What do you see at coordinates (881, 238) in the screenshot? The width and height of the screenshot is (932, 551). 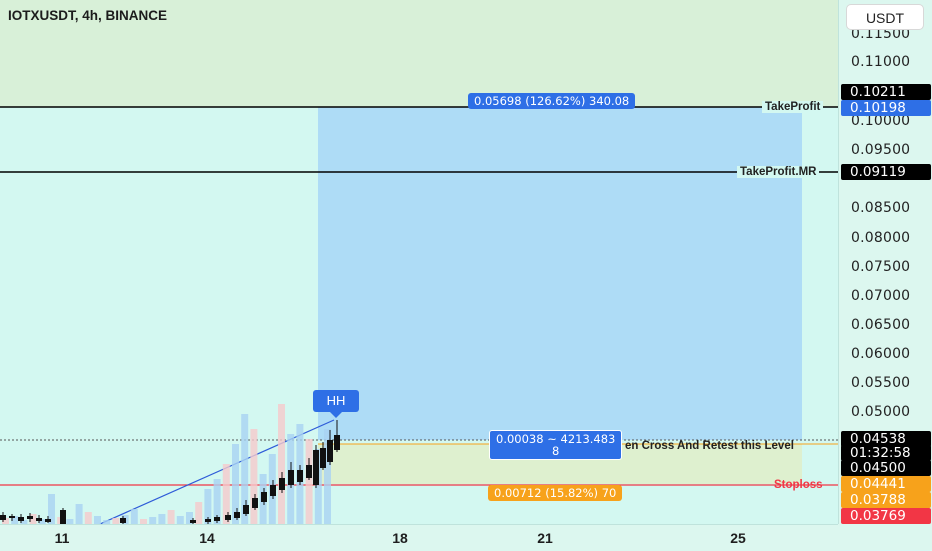 I see `price-tick: 0.08000` at bounding box center [881, 238].